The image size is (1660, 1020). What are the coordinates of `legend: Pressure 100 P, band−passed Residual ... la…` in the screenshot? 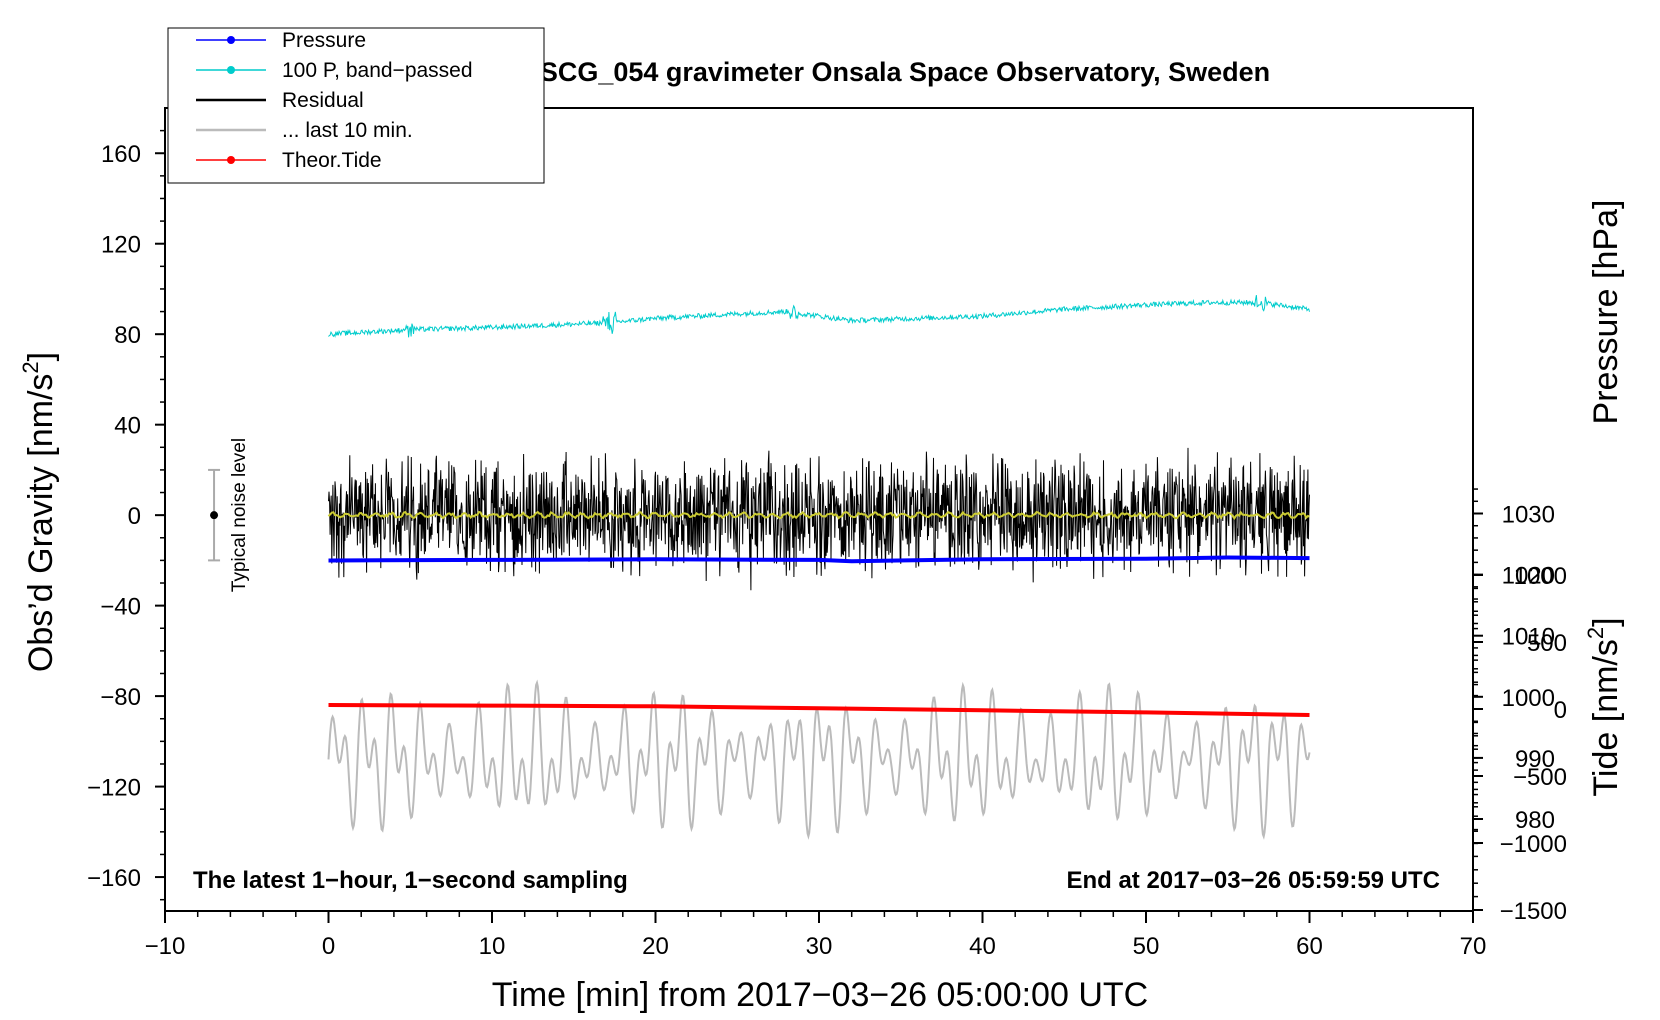 It's located at (356, 105).